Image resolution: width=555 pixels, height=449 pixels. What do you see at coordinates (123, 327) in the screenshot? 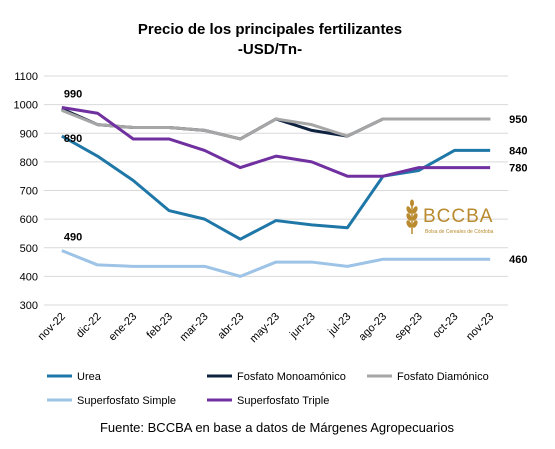
I see `x-tick-label: ene-23` at bounding box center [123, 327].